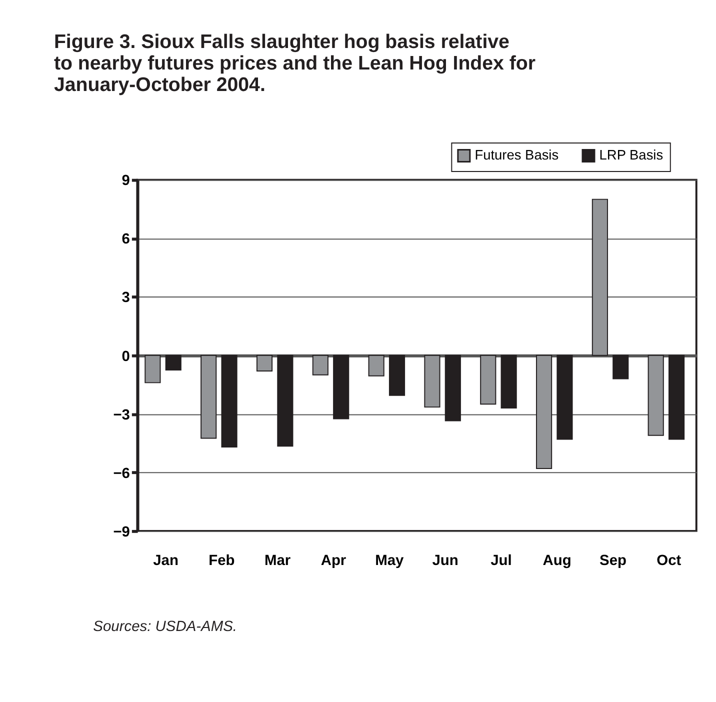  Describe the element at coordinates (445, 560) in the screenshot. I see `x-tick-label: Jun` at that location.